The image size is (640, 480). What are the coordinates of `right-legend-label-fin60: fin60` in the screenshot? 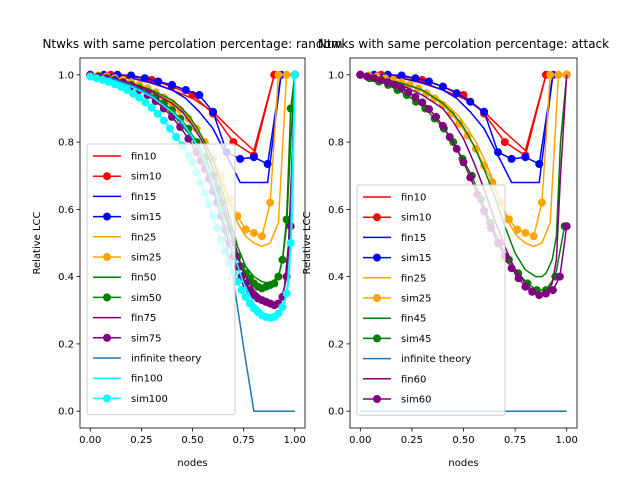 It's located at (413, 379).